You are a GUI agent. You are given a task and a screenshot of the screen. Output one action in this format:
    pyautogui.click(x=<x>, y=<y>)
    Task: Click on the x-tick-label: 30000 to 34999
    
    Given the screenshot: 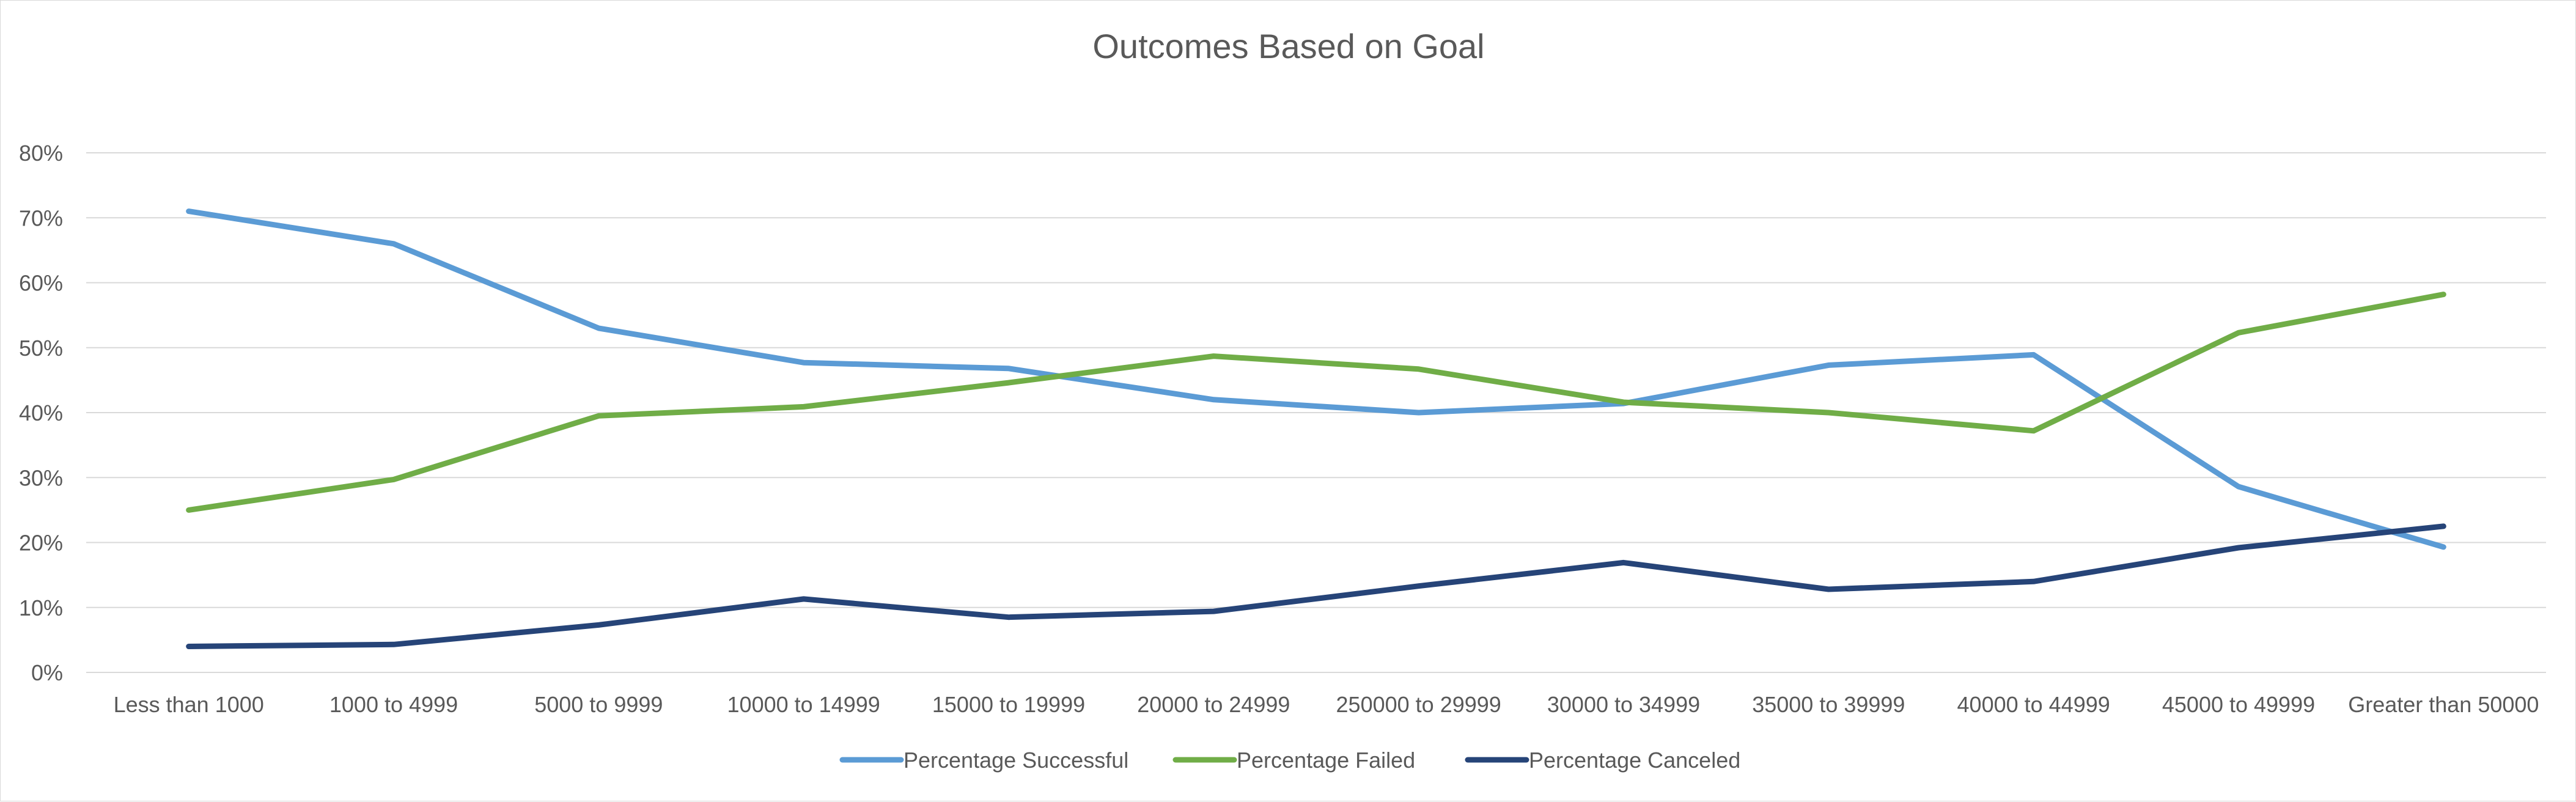 What is the action you would take?
    pyautogui.click(x=1624, y=705)
    